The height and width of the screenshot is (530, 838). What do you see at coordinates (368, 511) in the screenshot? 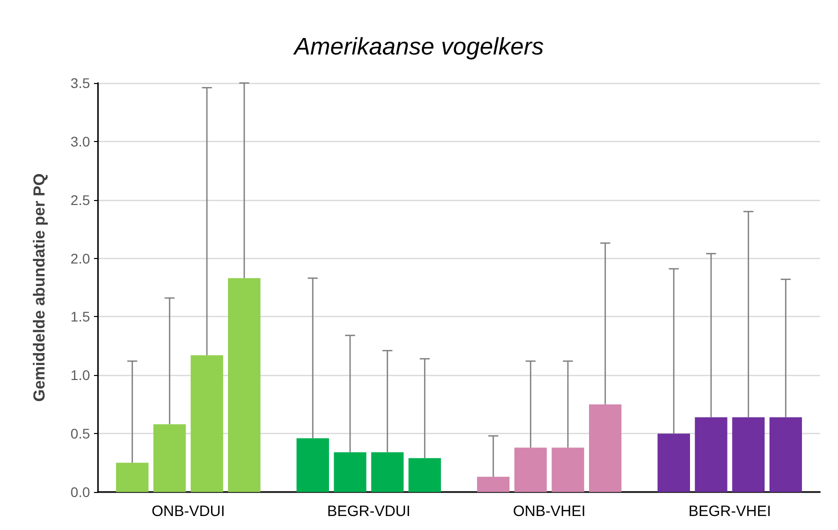
I see `x-tick-label: BEGR-VDUI` at bounding box center [368, 511].